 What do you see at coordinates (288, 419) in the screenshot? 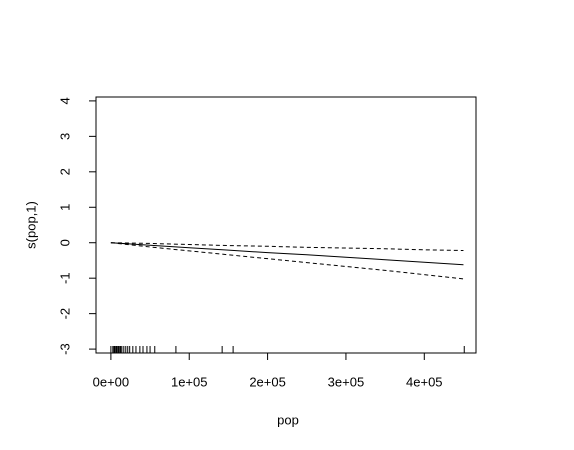
I see `x-axis-label: pop` at bounding box center [288, 419].